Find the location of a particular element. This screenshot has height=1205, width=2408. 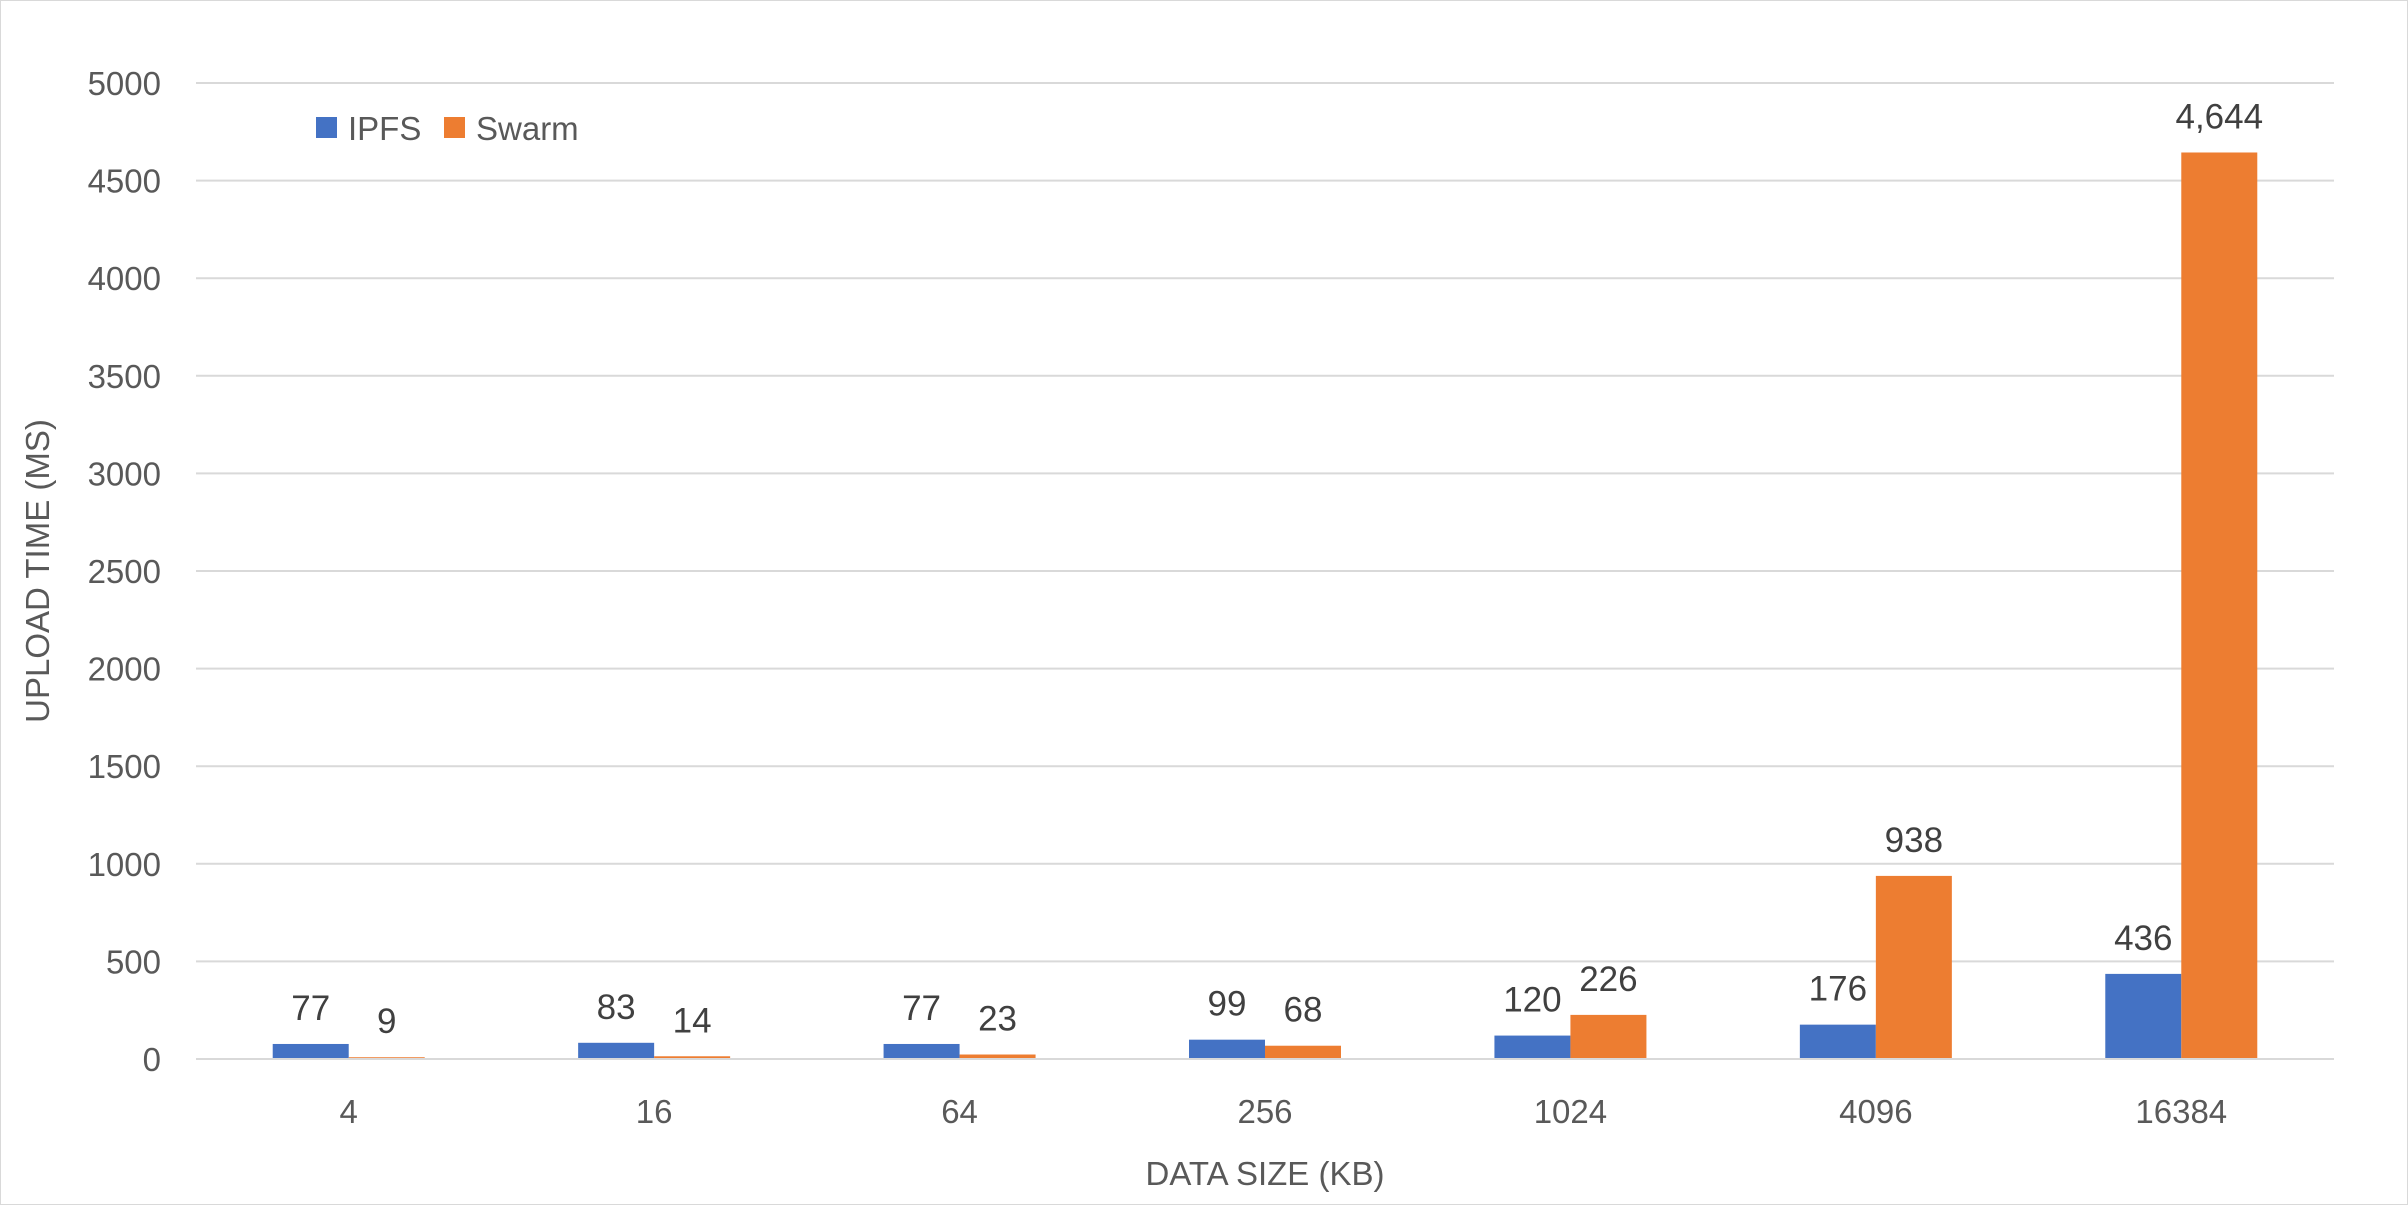

legend: IPFS Swarm is located at coordinates (447, 128).